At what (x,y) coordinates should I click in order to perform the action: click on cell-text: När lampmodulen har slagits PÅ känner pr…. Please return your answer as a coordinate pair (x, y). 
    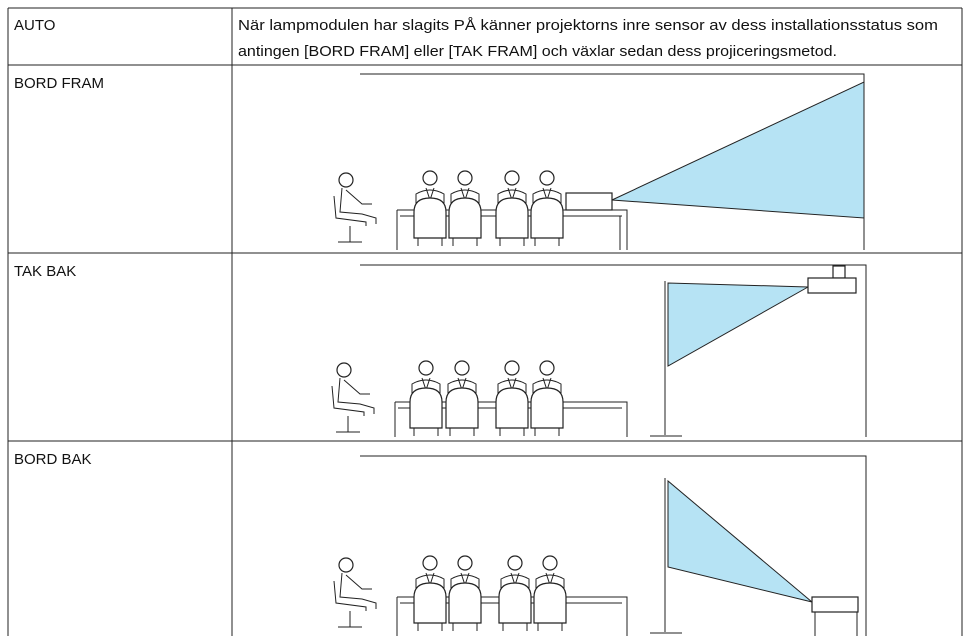
    Looking at the image, I should click on (588, 25).